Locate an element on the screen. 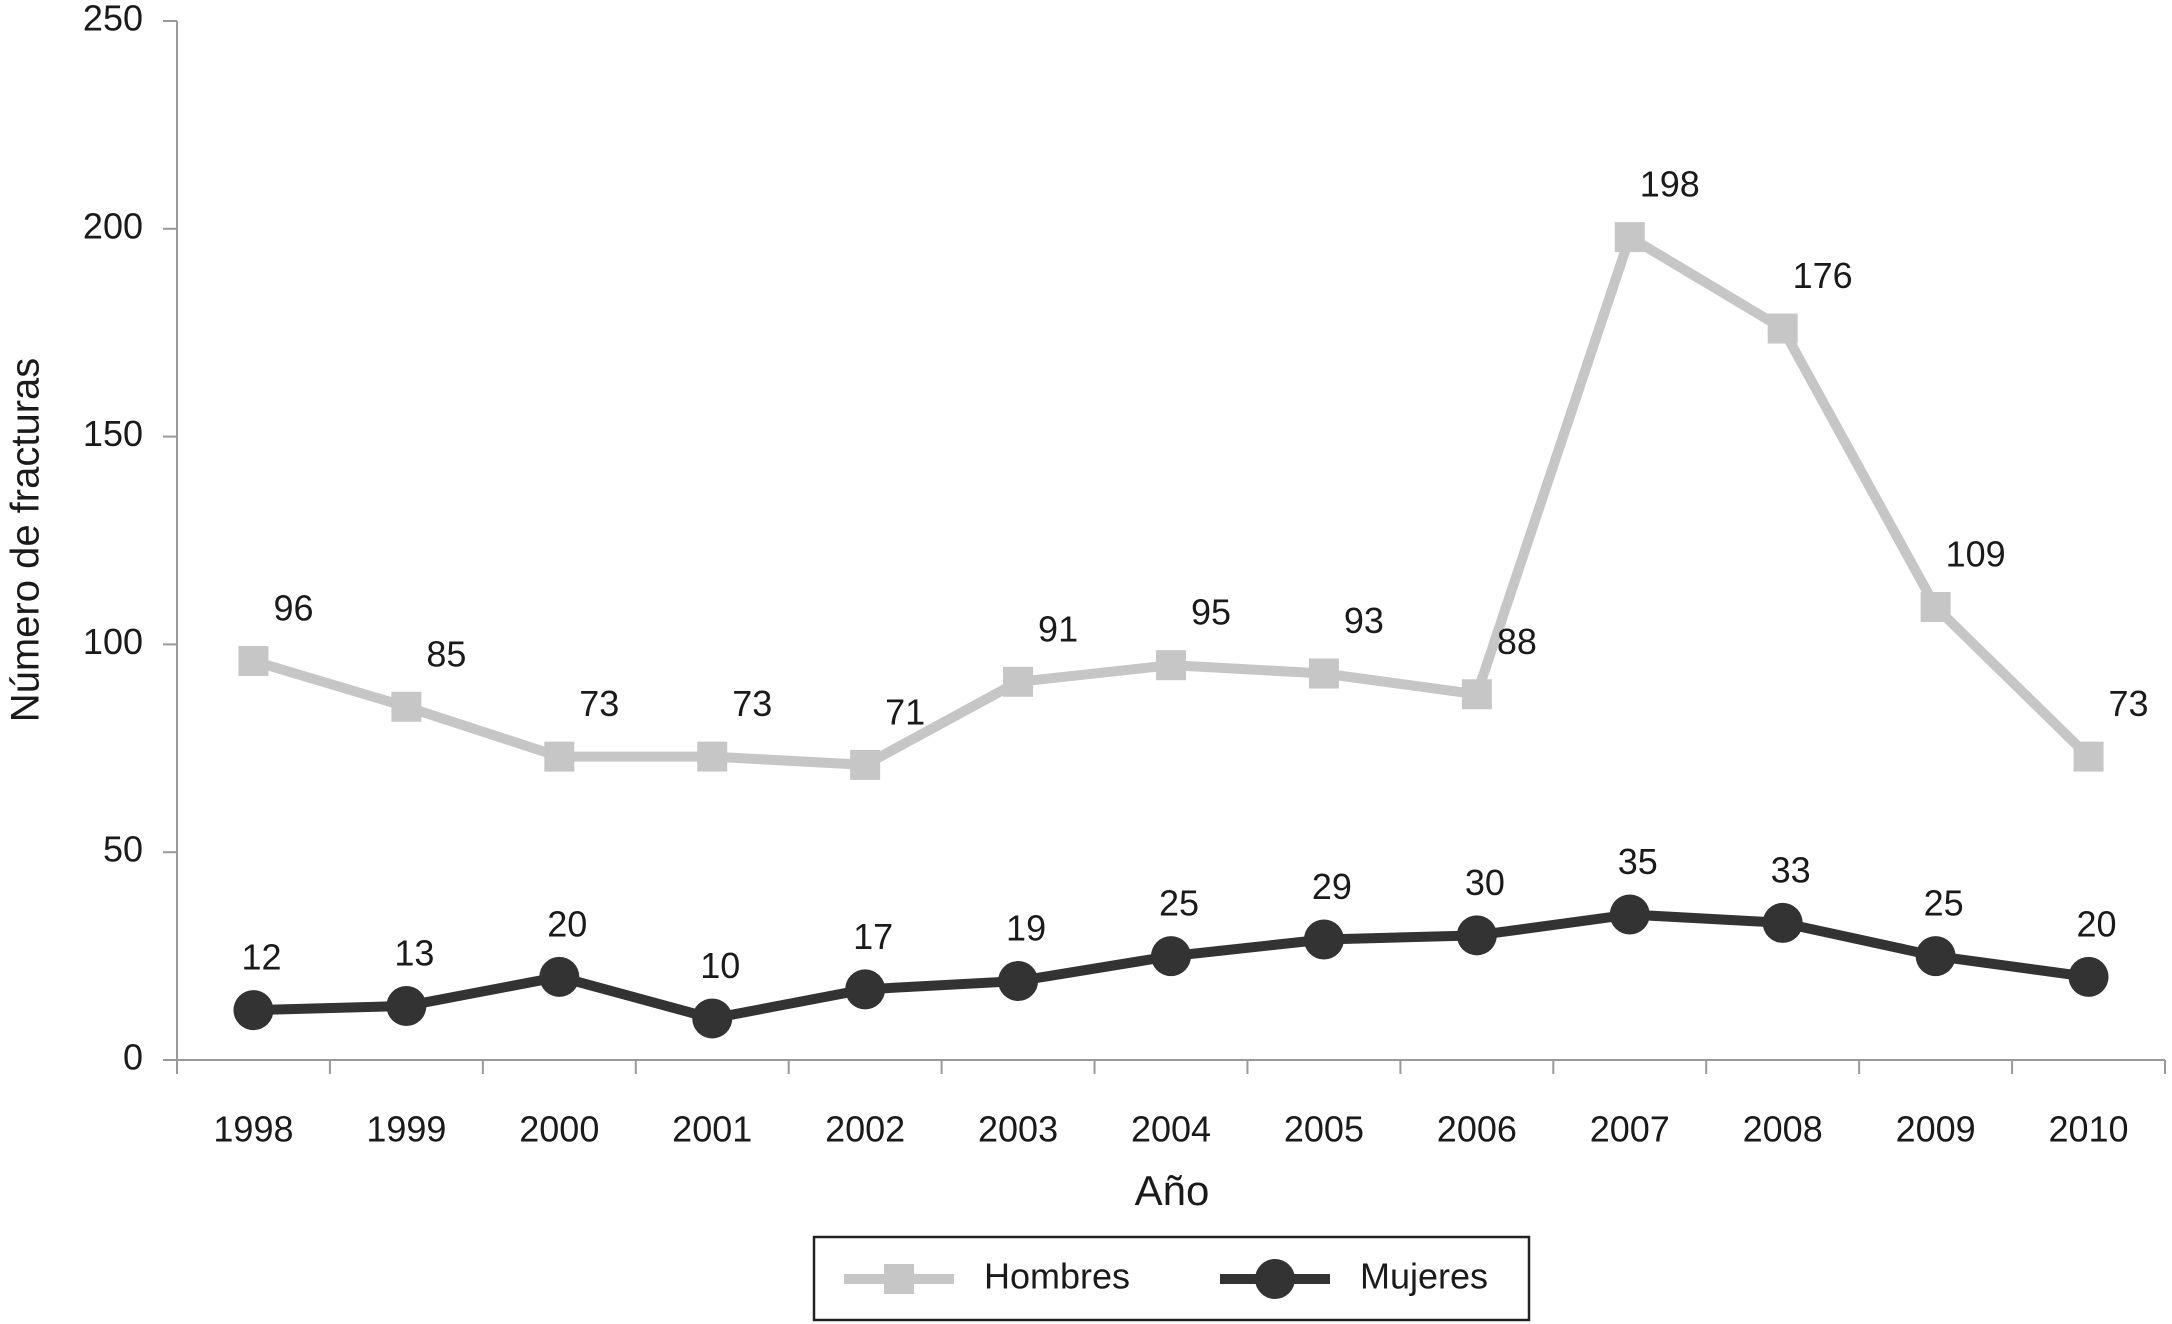  y-tick-label: 0 is located at coordinates (133, 1057).